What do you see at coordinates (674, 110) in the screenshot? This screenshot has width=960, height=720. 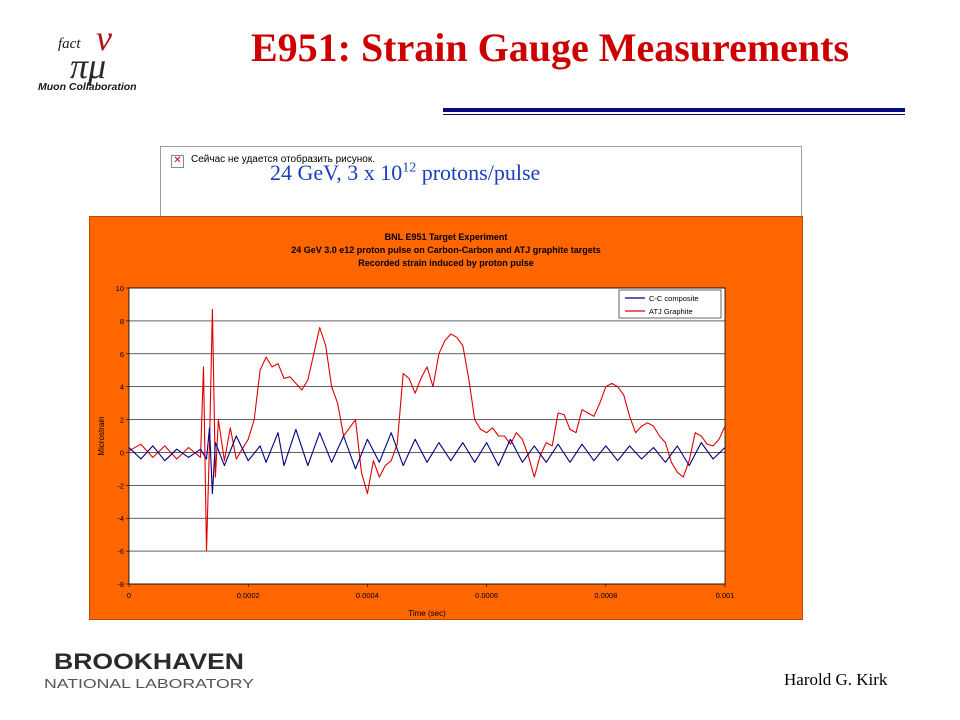 I see `title-rule` at bounding box center [674, 110].